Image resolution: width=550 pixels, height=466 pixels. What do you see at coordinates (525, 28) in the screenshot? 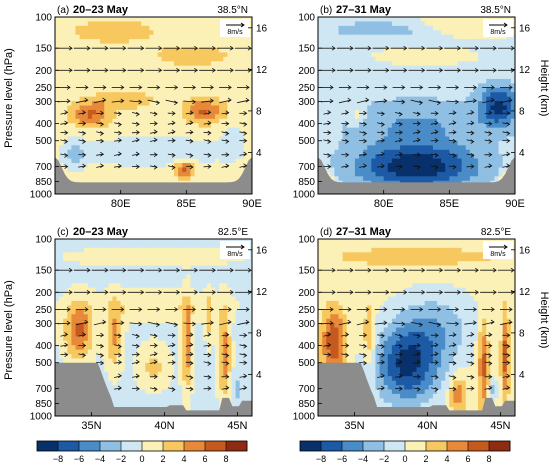
I see `y-right-tick-label: 16` at bounding box center [525, 28].